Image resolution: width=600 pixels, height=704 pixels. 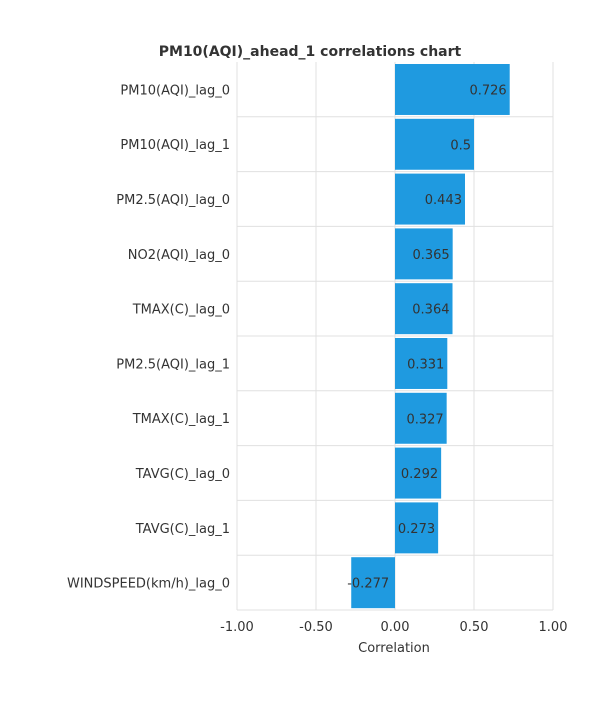 I want to click on x-tick-labels: -1.00 -0.50 0.00 0.50 1.00, so click(x=393, y=627).